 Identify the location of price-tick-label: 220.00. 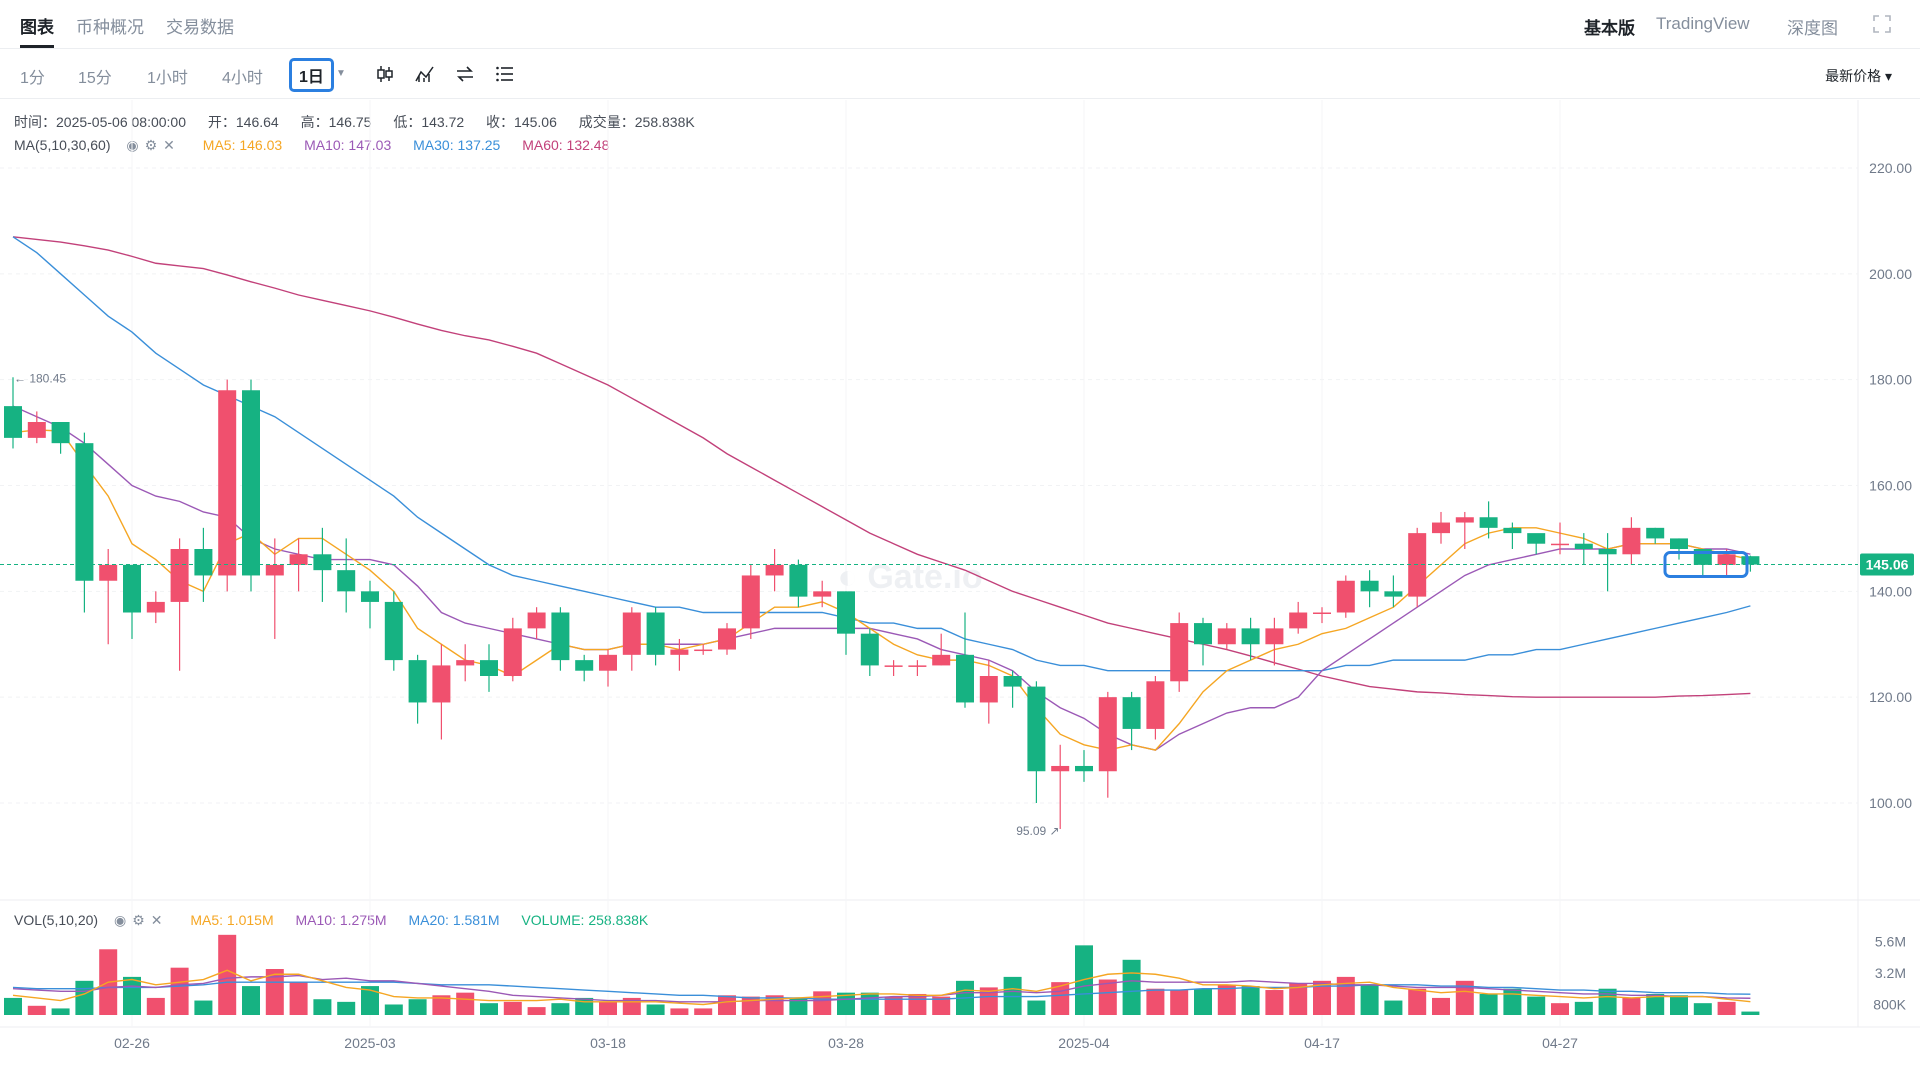
(1890, 168).